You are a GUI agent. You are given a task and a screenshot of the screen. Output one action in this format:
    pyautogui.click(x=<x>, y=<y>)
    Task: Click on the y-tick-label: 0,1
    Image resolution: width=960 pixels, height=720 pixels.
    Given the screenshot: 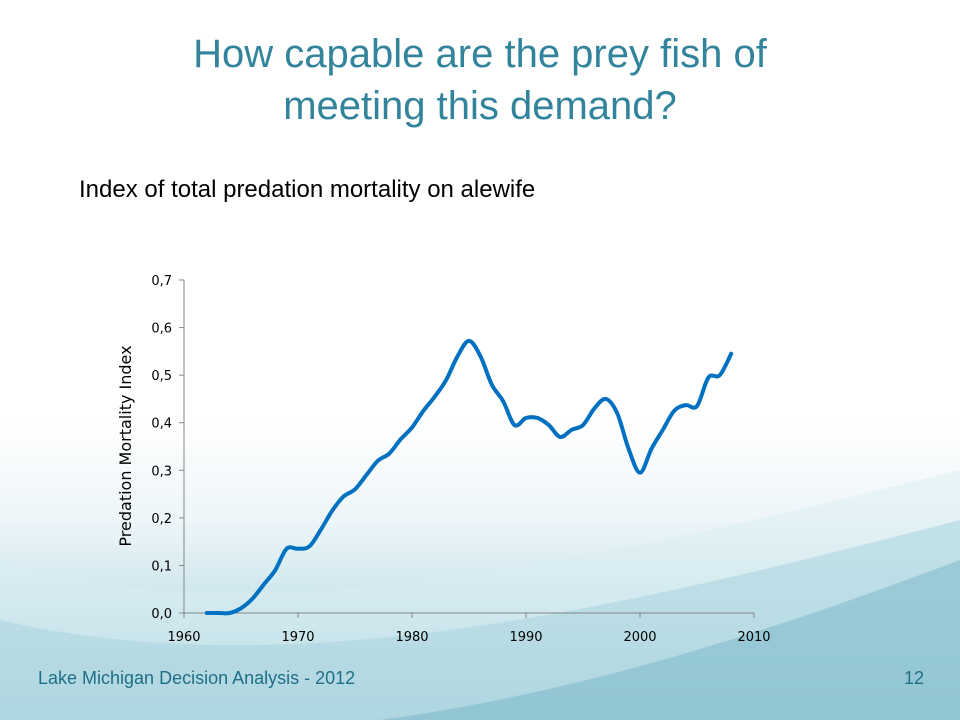 What is the action you would take?
    pyautogui.click(x=161, y=566)
    